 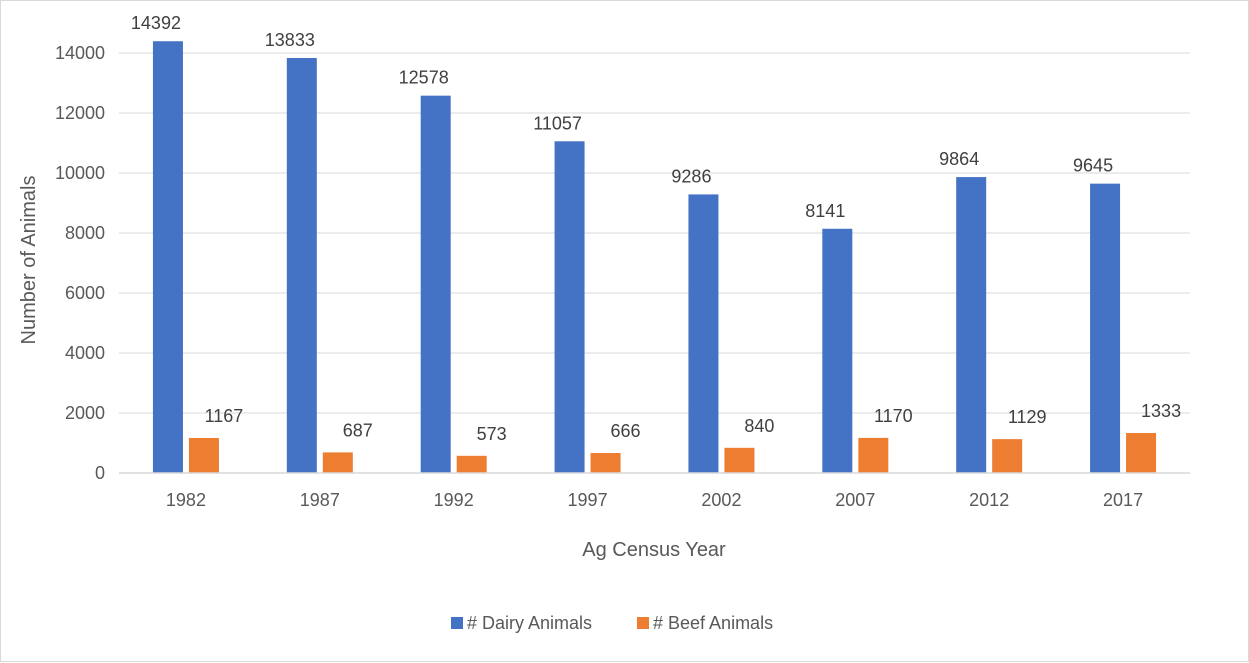 I want to click on x-tick-label: 2017, so click(x=1123, y=500).